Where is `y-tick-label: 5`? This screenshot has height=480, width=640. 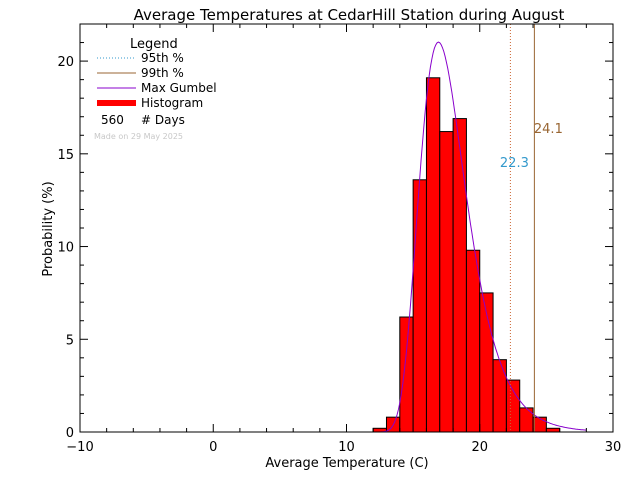
y-tick-label: 5 is located at coordinates (70, 340).